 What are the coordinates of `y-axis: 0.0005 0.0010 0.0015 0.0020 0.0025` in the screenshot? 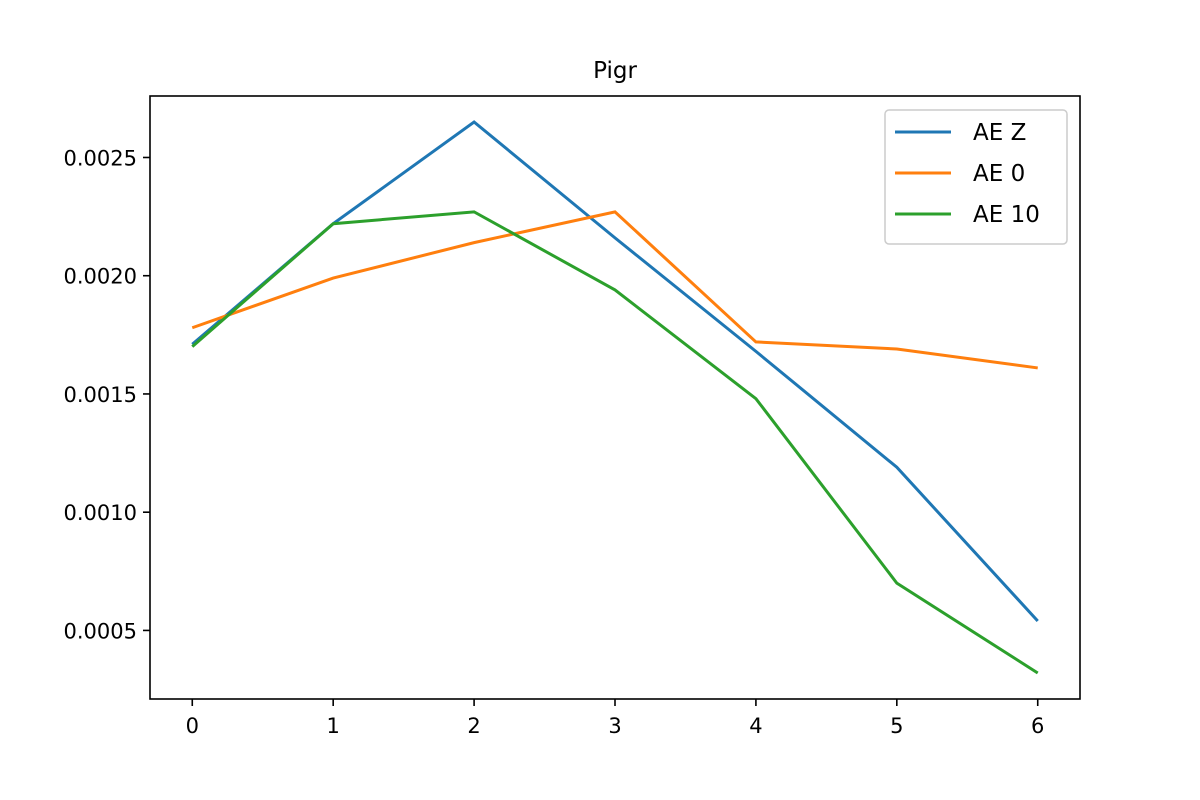 It's located at (107, 394).